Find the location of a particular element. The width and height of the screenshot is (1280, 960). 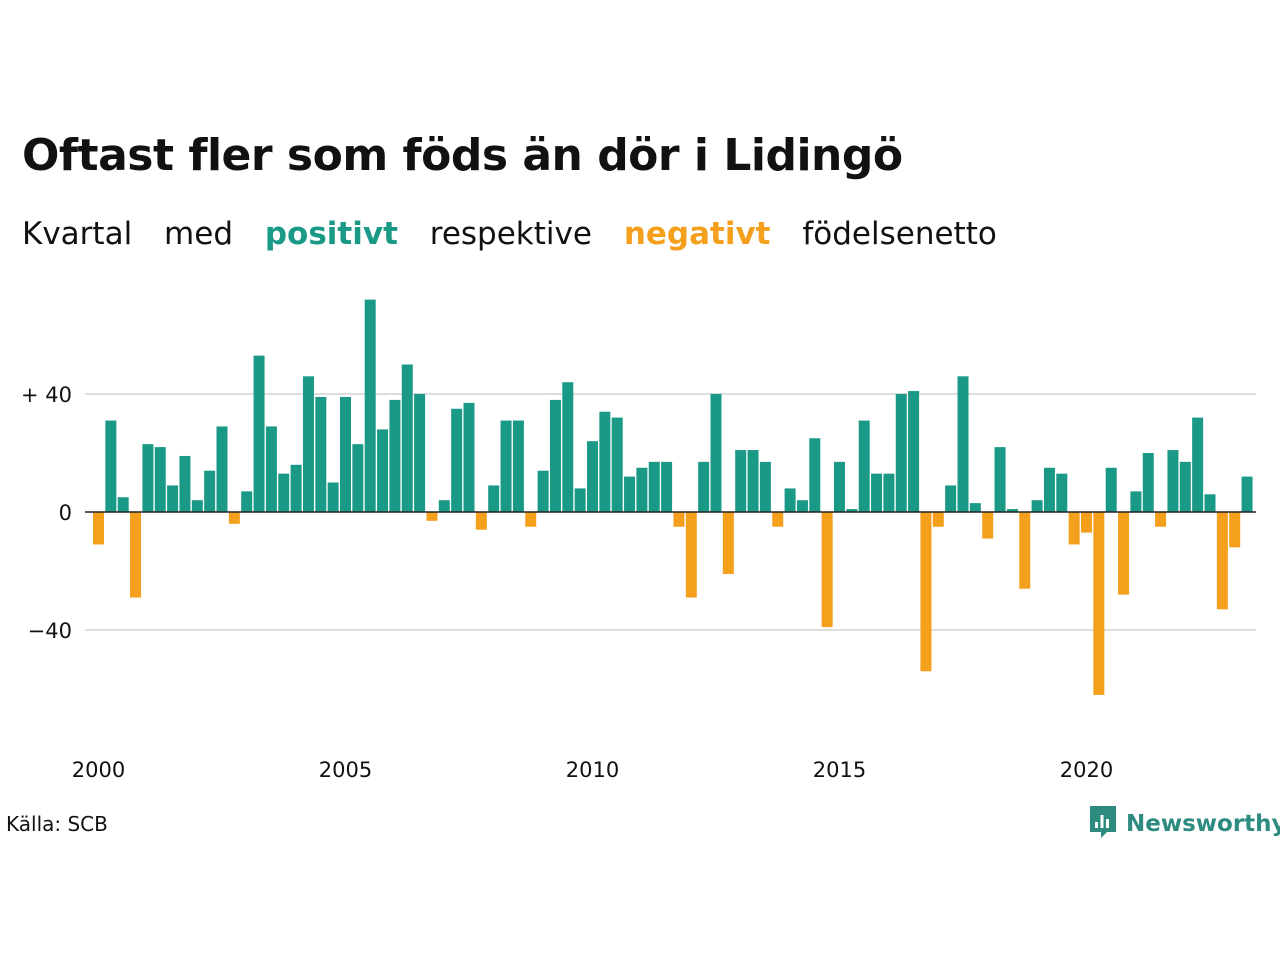

bar-positive: 2004 Q3: 39 is located at coordinates (321, 454).